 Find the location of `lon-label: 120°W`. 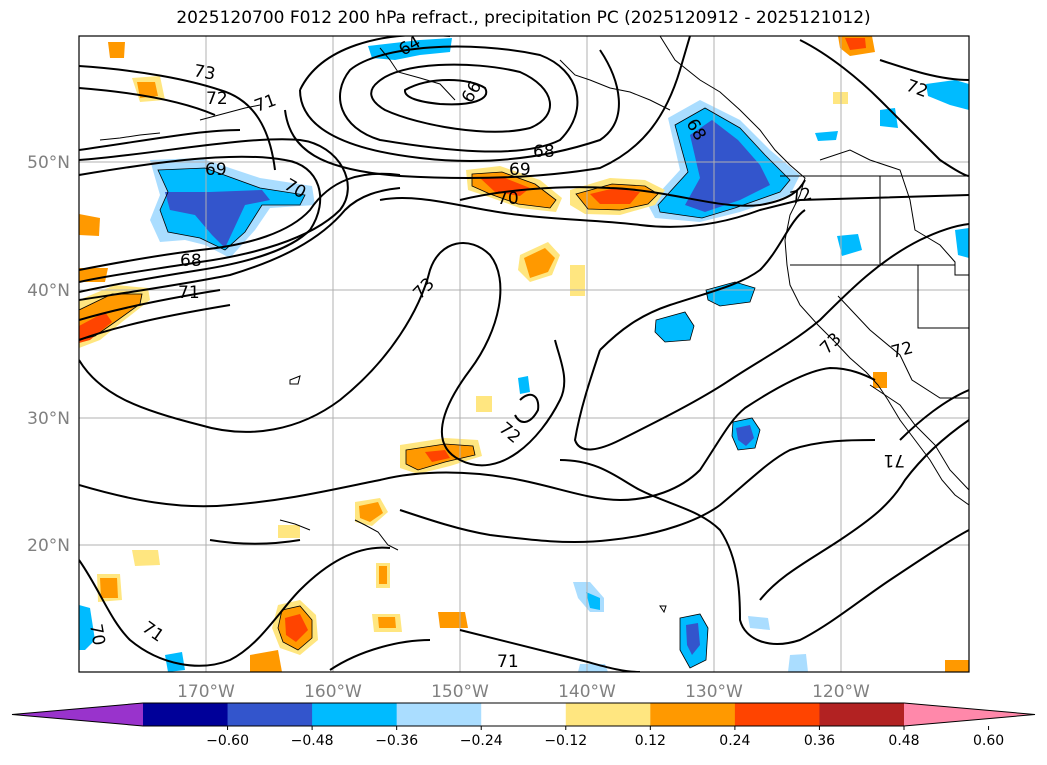

lon-label: 120°W is located at coordinates (841, 692).